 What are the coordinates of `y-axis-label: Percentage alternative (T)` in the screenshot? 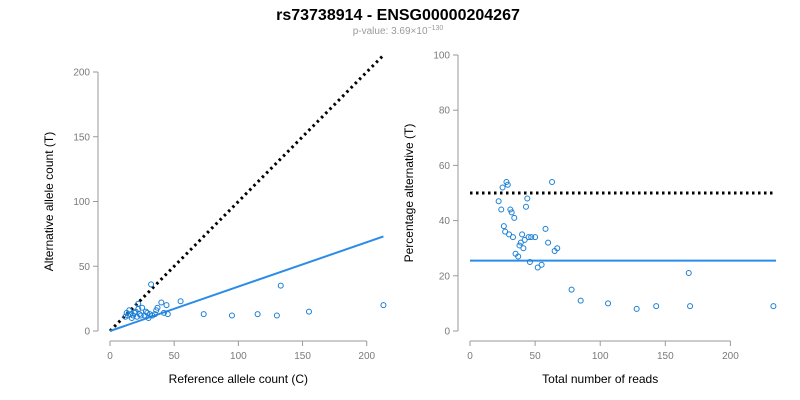 It's located at (409, 193).